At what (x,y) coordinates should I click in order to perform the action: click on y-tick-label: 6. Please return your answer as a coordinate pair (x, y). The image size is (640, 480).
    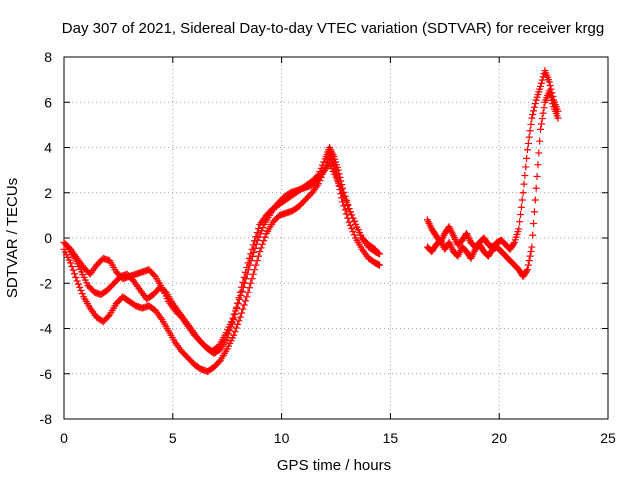
    Looking at the image, I should click on (48, 102).